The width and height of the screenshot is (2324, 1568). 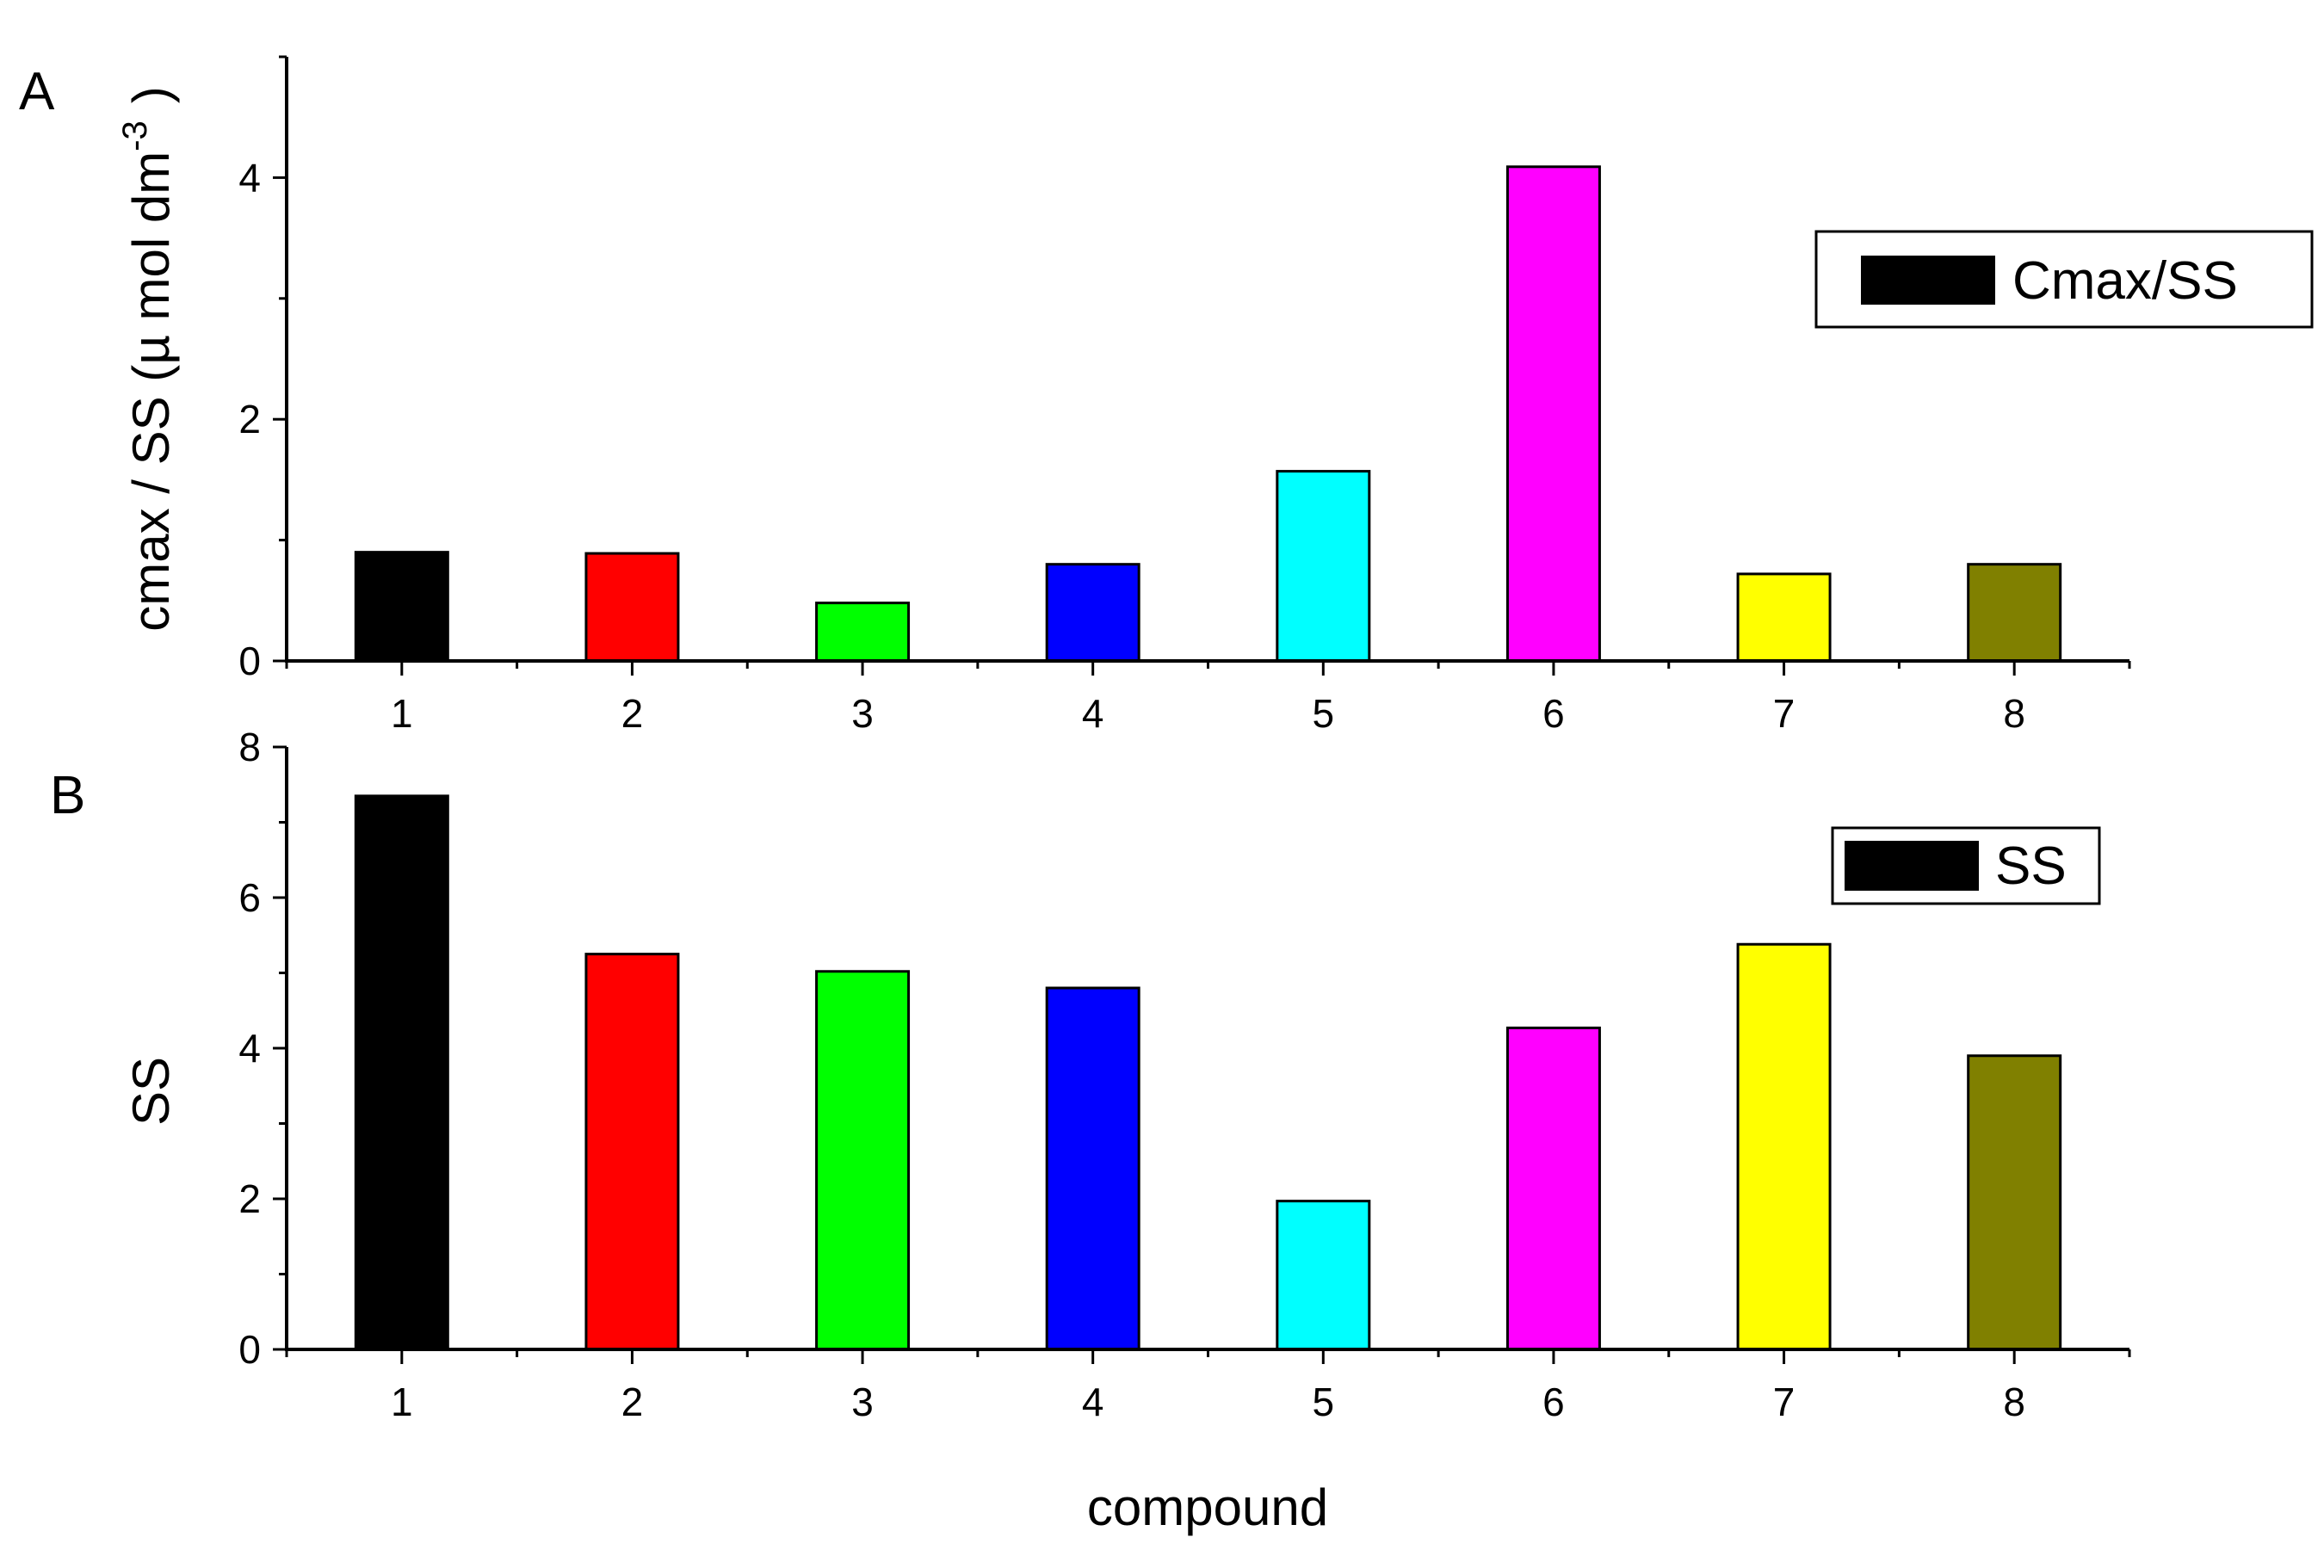 What do you see at coordinates (1208, 699) in the screenshot?
I see `x-ticks-a: 1 2 3 4 5 6 7 8` at bounding box center [1208, 699].